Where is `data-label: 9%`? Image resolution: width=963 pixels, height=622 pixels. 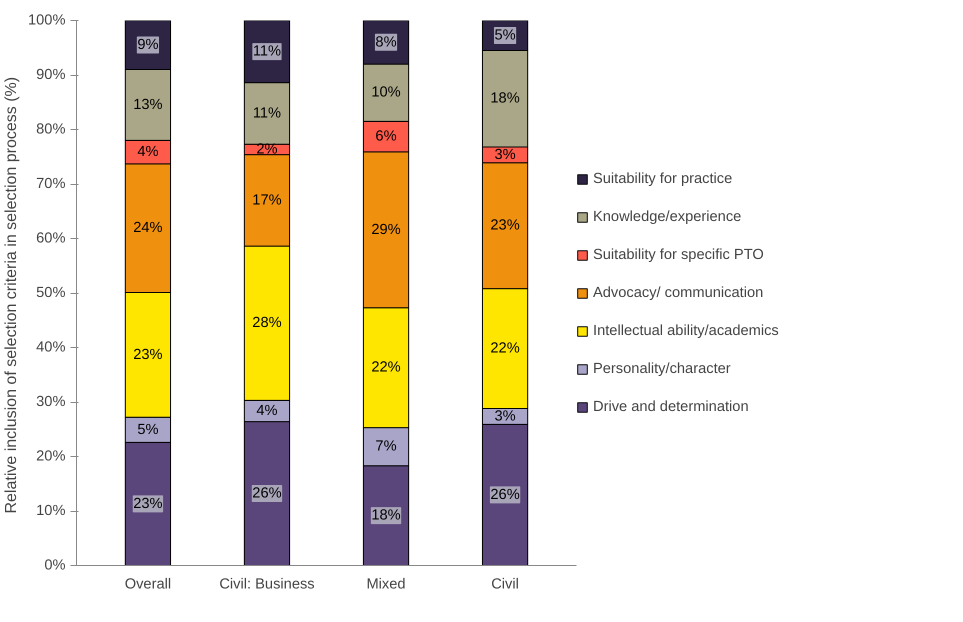
data-label: 9% is located at coordinates (148, 45).